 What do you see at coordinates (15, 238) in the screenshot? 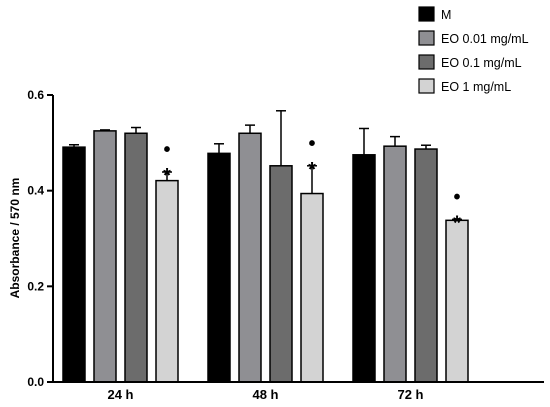
I see `y-axis-label: Absorbance / 570 nm` at bounding box center [15, 238].